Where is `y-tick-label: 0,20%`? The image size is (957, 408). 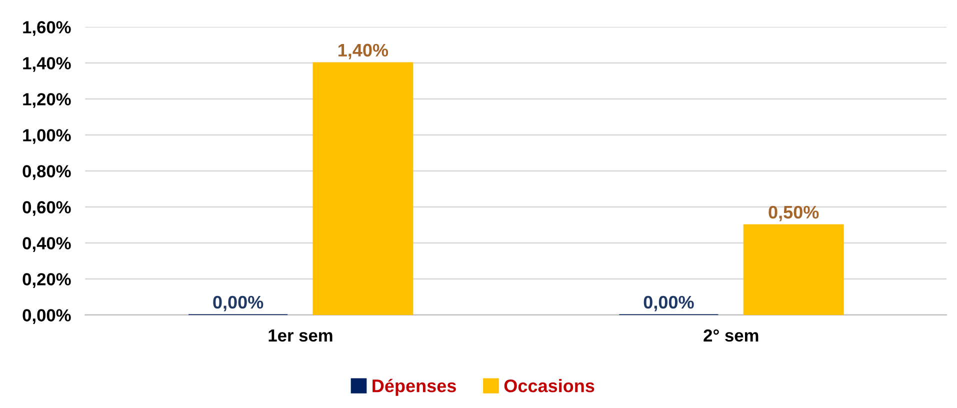
y-tick-label: 0,20% is located at coordinates (46, 280).